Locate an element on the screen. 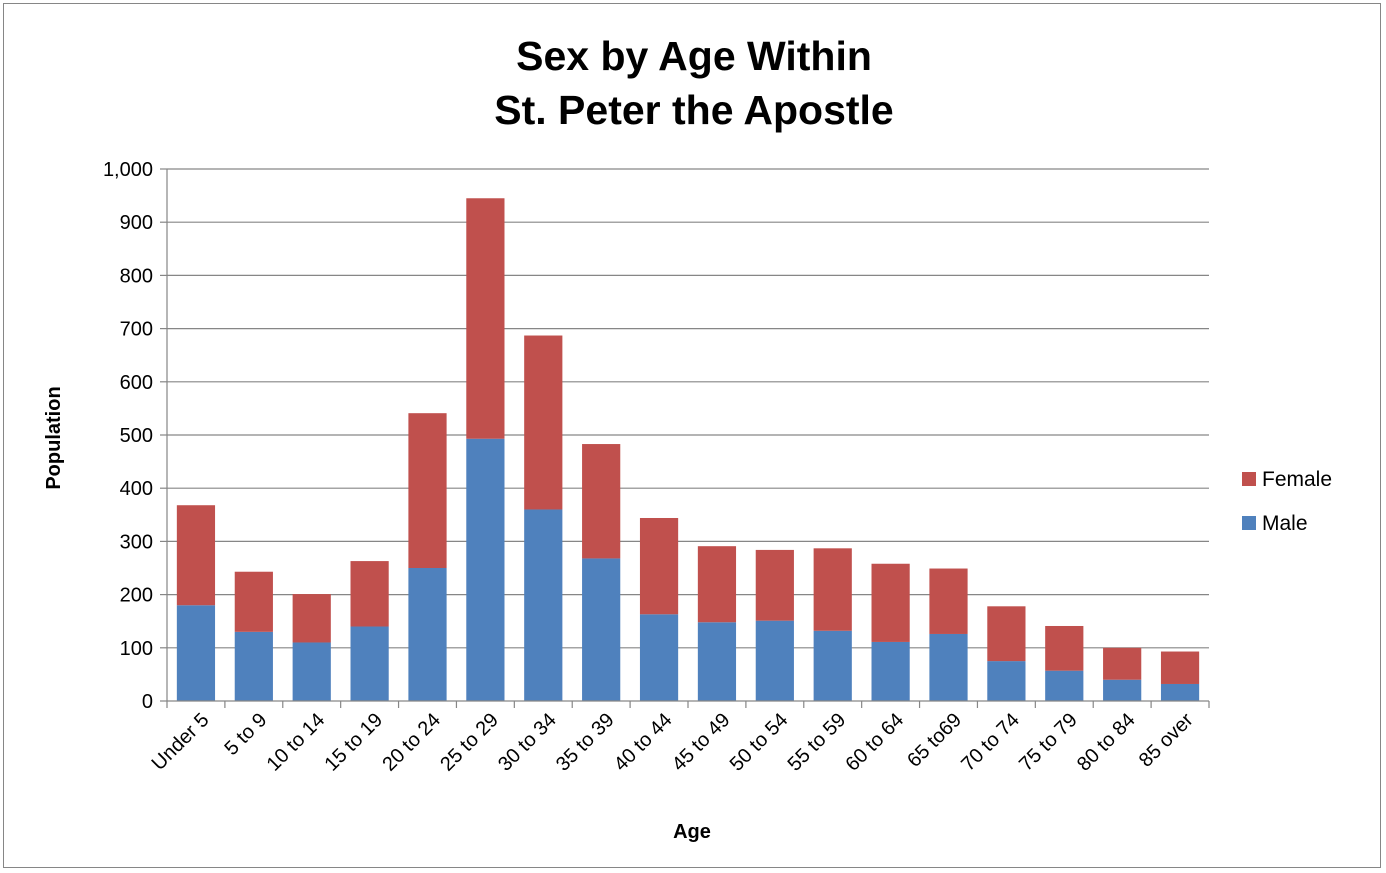 The height and width of the screenshot is (873, 1386). y-tick-label: 200 is located at coordinates (136, 596).